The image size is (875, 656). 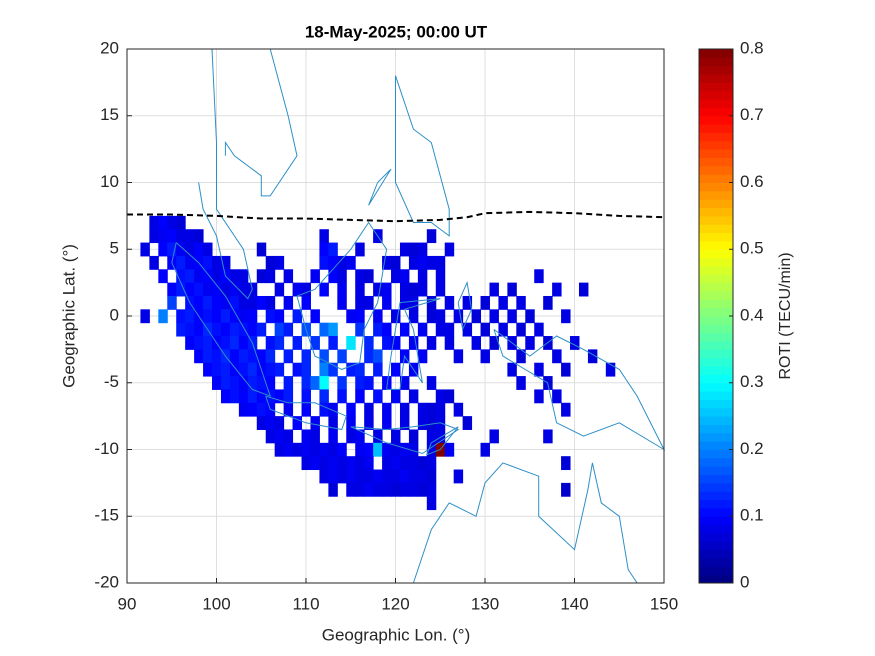 What do you see at coordinates (396, 31) in the screenshot?
I see `chart-title: 18-May-2025; 00:00 UT` at bounding box center [396, 31].